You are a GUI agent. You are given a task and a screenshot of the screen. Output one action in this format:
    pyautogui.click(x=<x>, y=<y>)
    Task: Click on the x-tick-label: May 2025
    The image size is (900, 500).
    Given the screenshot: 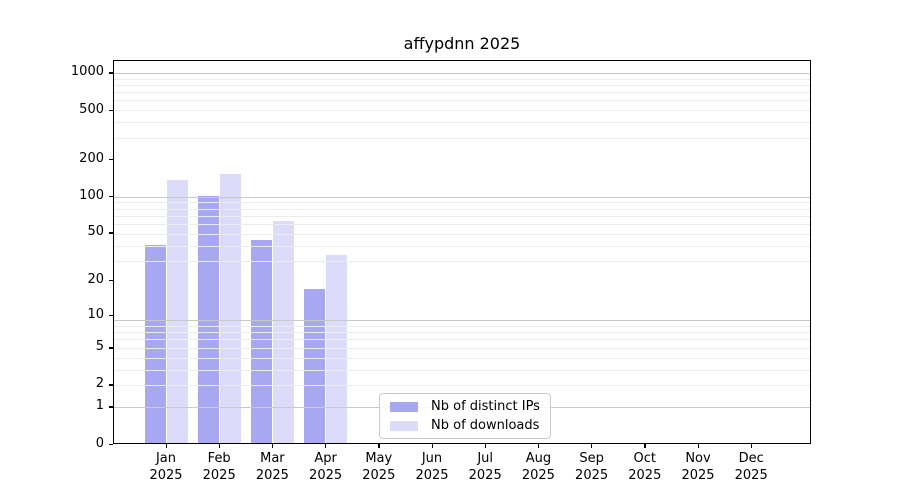 What is the action you would take?
    pyautogui.click(x=379, y=467)
    